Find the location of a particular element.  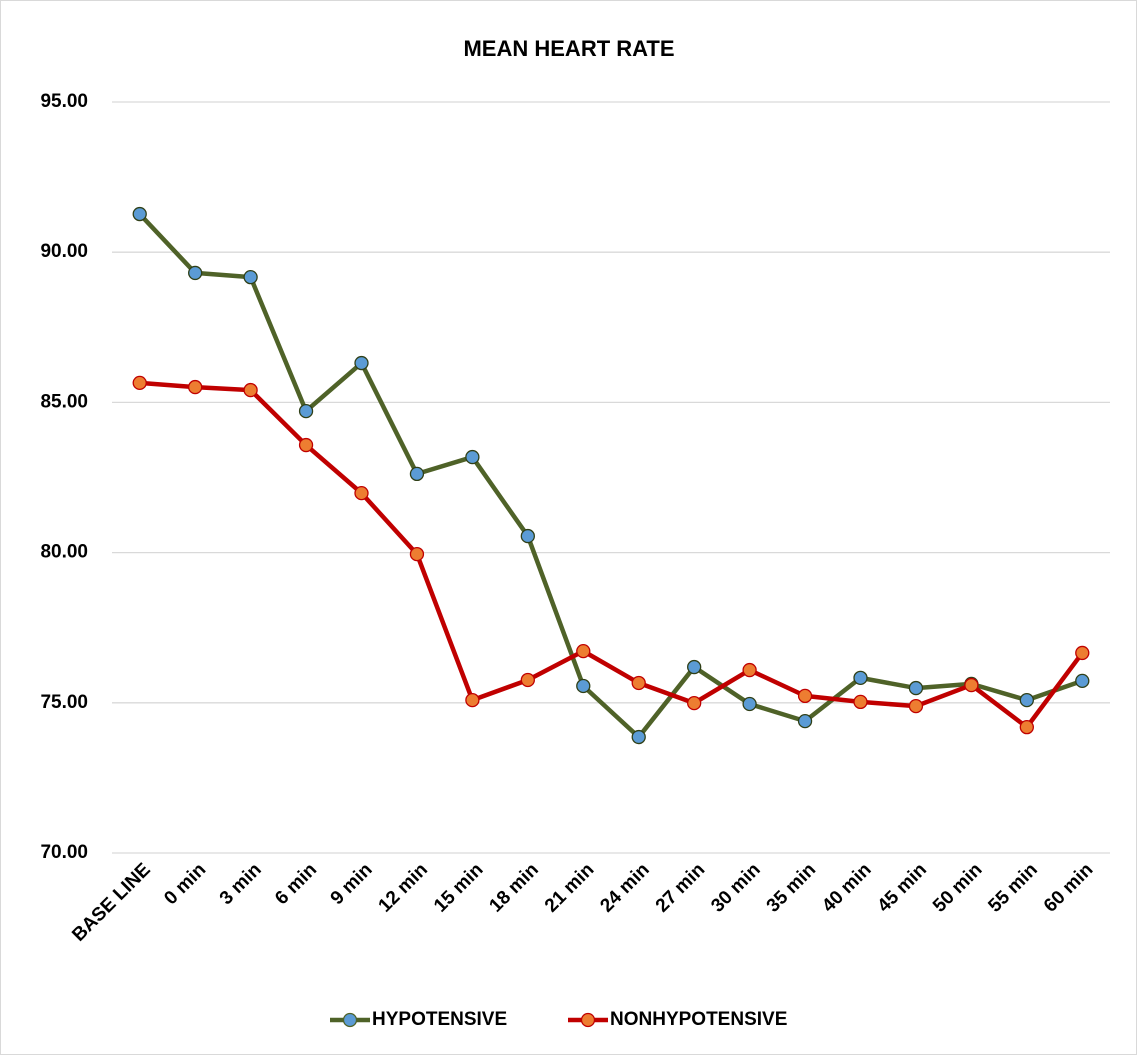

chart-title: MEAN HEART RATE is located at coordinates (568, 48).